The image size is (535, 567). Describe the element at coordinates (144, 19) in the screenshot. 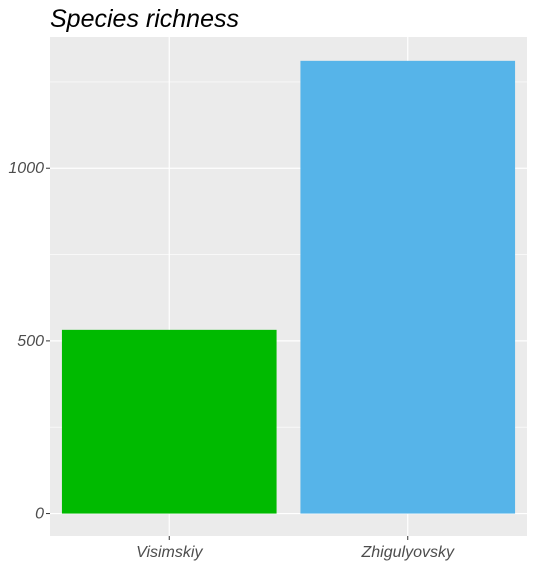

I see `chart-title: Species richness` at that location.